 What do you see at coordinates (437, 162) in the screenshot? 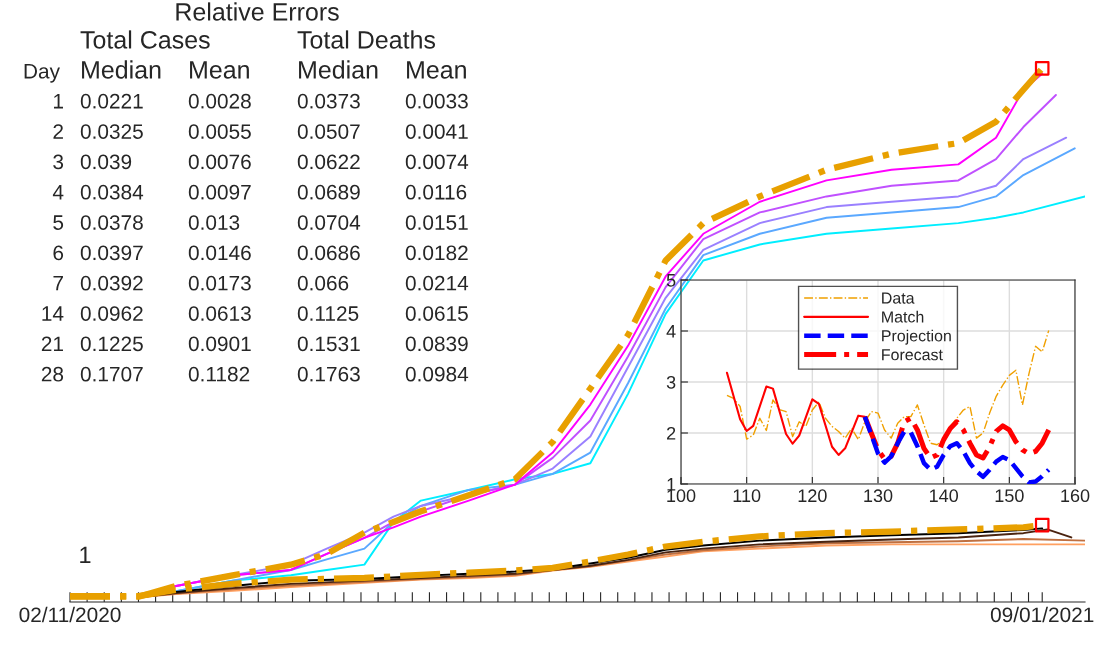
I see `annotation: 0.0074` at bounding box center [437, 162].